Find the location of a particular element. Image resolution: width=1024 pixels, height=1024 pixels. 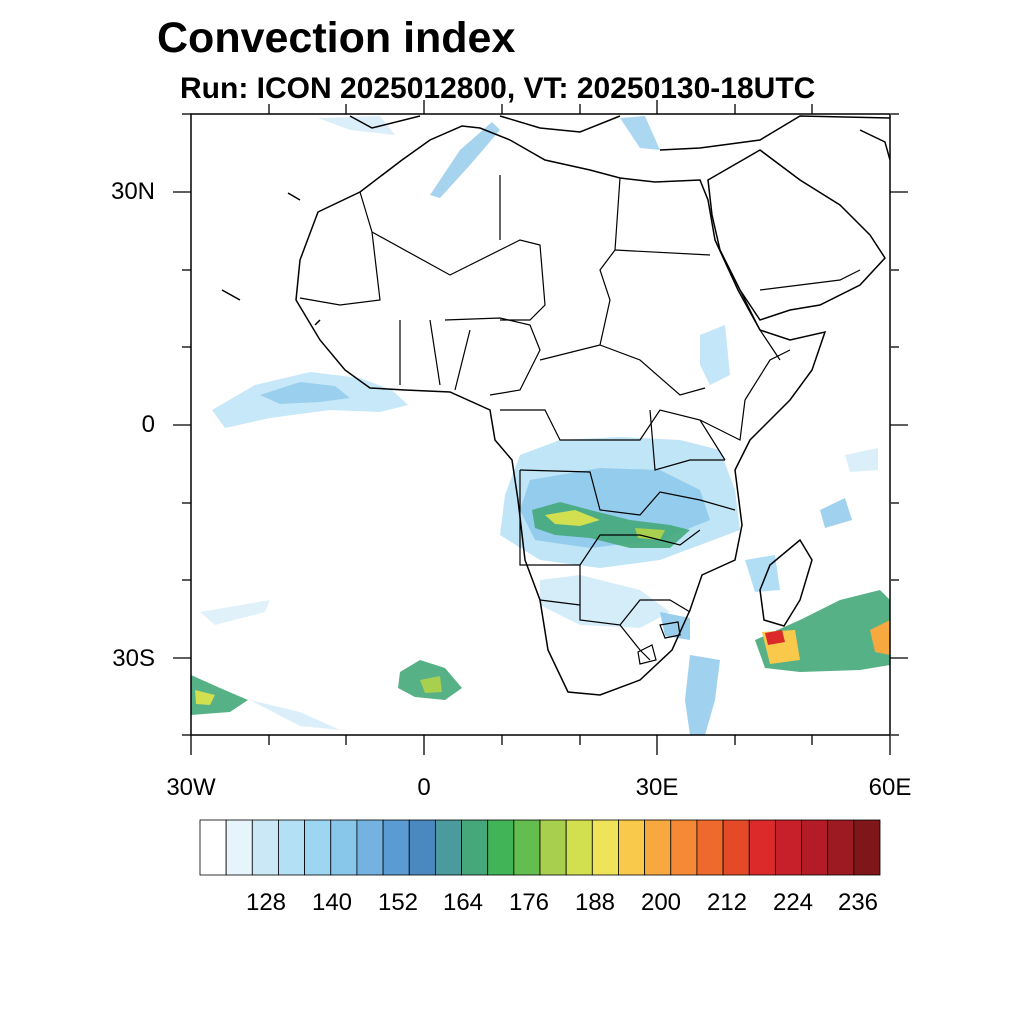

field-mozambique-channel is located at coordinates (702, 695).